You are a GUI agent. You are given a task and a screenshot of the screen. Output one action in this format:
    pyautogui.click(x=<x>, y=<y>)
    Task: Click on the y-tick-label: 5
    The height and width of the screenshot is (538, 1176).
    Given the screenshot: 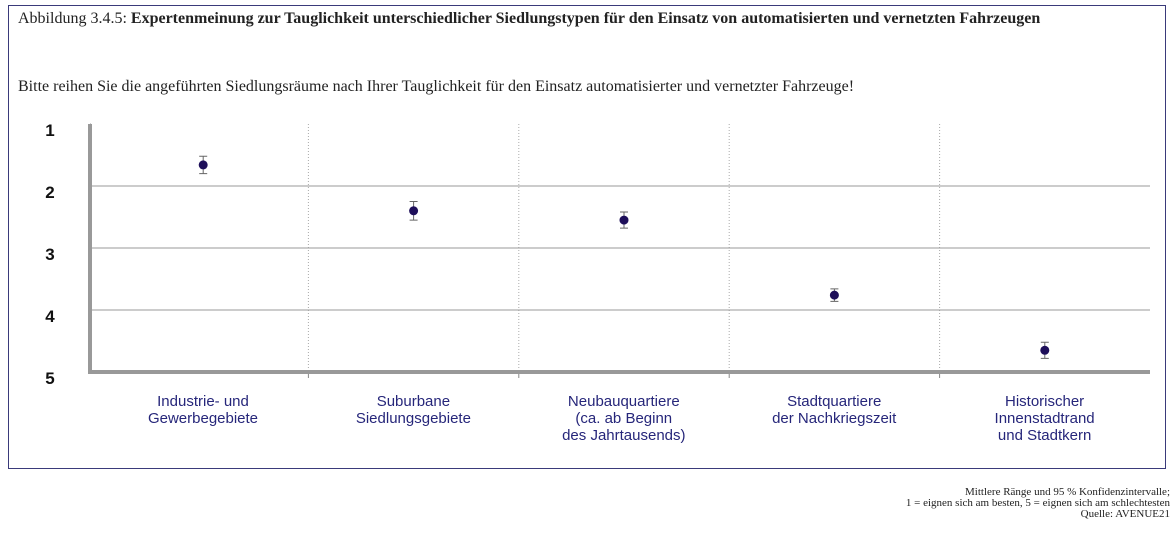 What is the action you would take?
    pyautogui.click(x=49, y=378)
    